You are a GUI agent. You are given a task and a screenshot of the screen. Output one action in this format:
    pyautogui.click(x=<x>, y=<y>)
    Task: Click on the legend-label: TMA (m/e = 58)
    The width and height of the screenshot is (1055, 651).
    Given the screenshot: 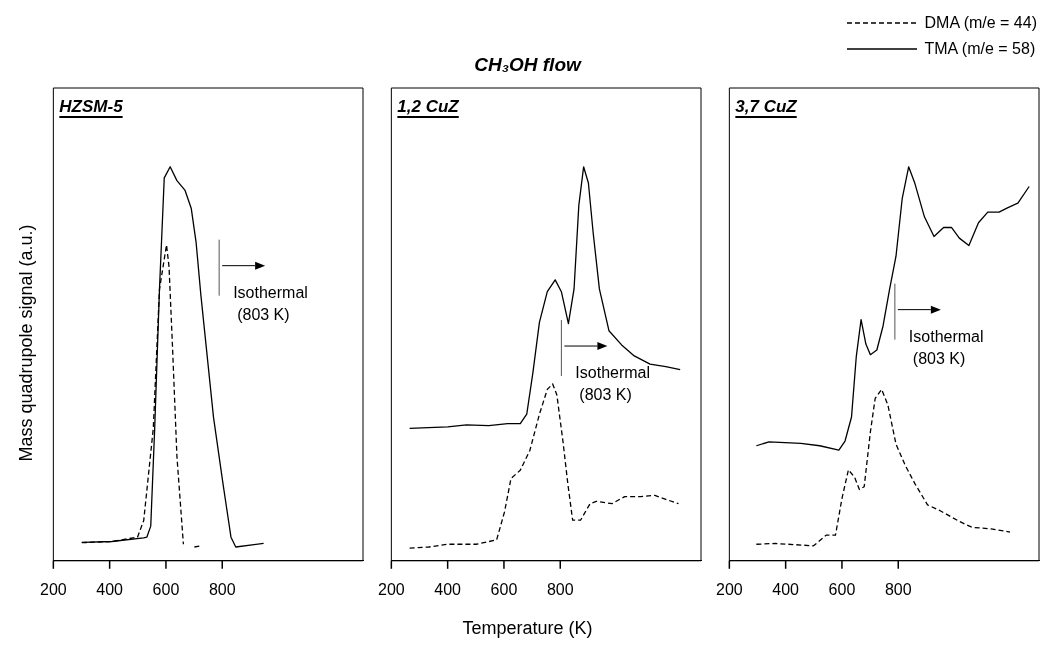 What is the action you would take?
    pyautogui.click(x=980, y=49)
    